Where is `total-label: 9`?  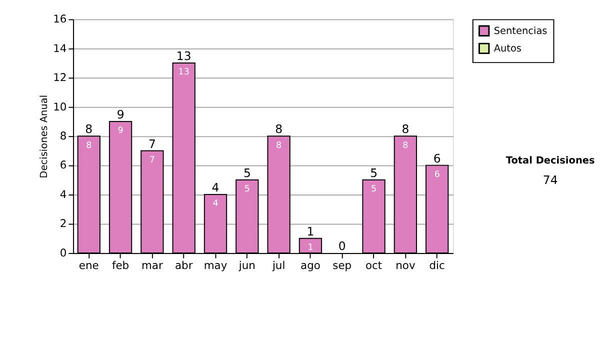 total-label: 9 is located at coordinates (120, 115).